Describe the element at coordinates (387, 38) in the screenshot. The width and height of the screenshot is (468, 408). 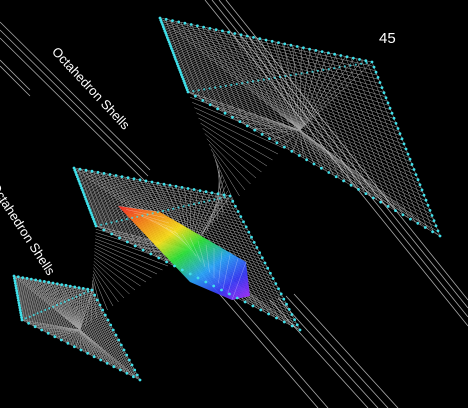
I see `figure-number: 45` at that location.